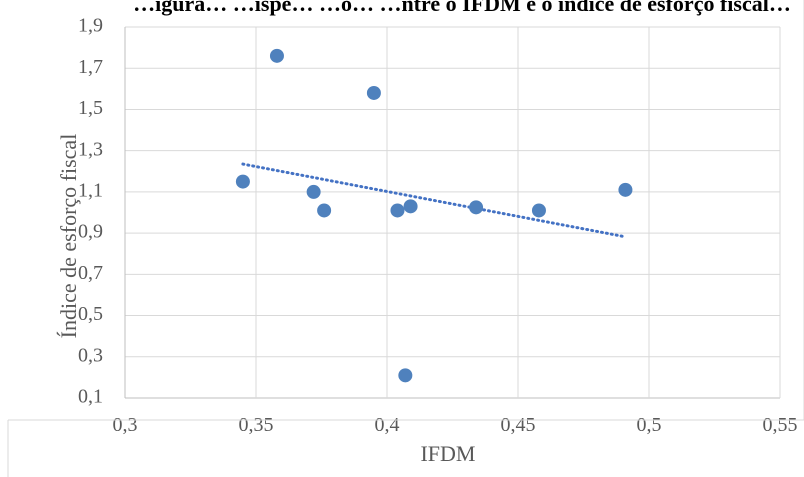 Image resolution: width=804 pixels, height=477 pixels. What do you see at coordinates (780, 425) in the screenshot?
I see `x-tick-label: 0,55` at bounding box center [780, 425].